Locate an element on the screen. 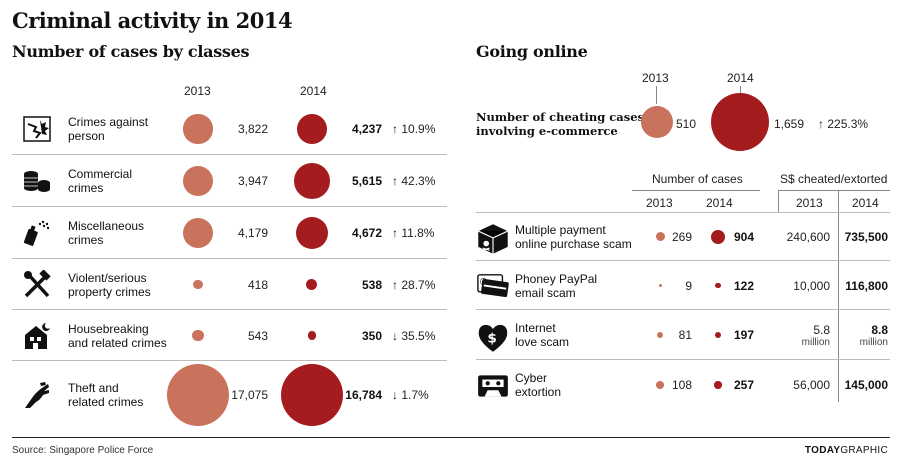 This screenshot has height=466, width=900. ecom-2014-value: 1,659 is located at coordinates (789, 124).